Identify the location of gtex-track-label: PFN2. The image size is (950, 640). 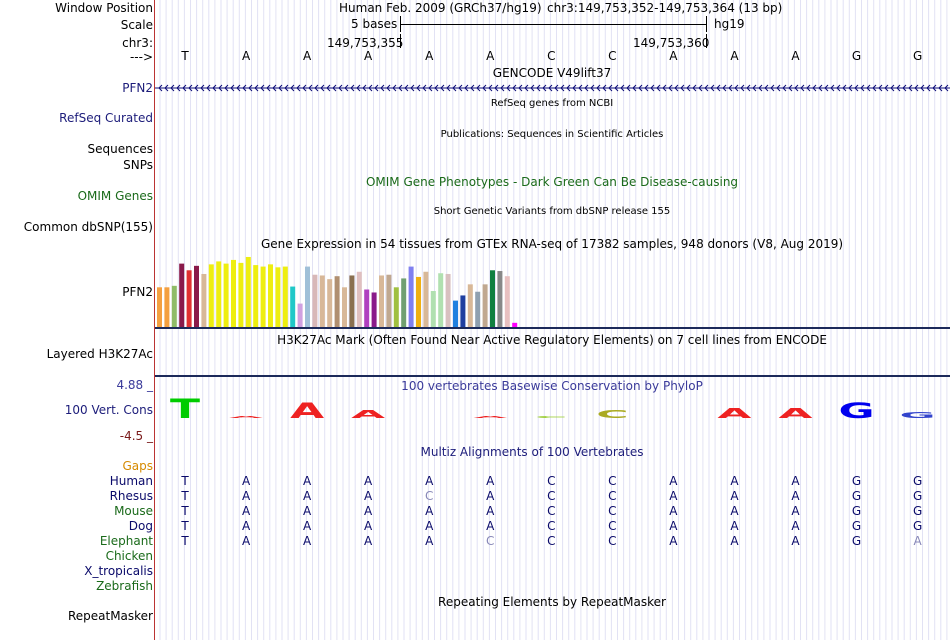
(137, 292).